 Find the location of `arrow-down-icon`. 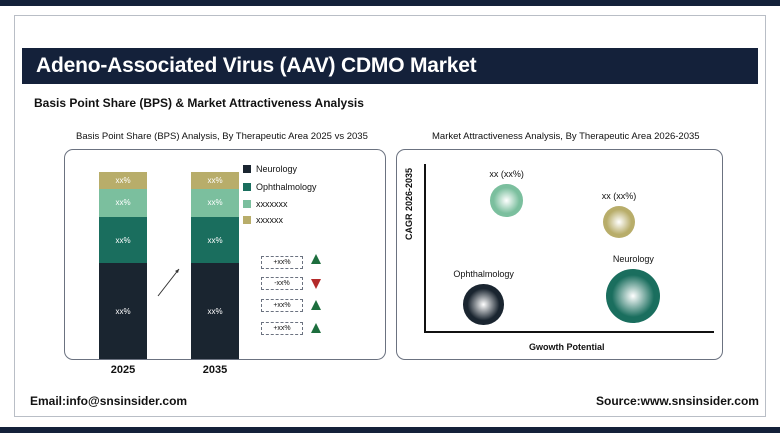

arrow-down-icon is located at coordinates (316, 284).